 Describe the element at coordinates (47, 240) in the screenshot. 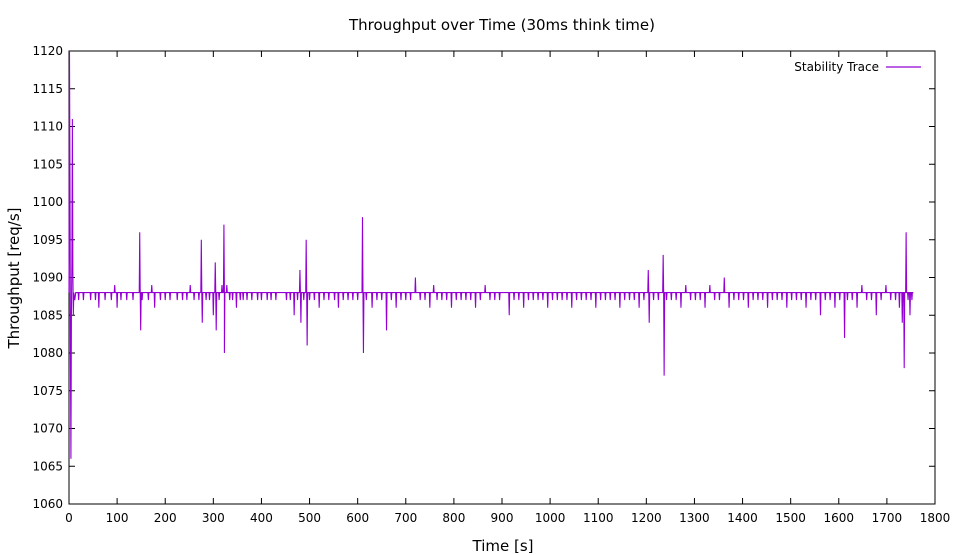

I see `y-tick-label: 1095` at that location.